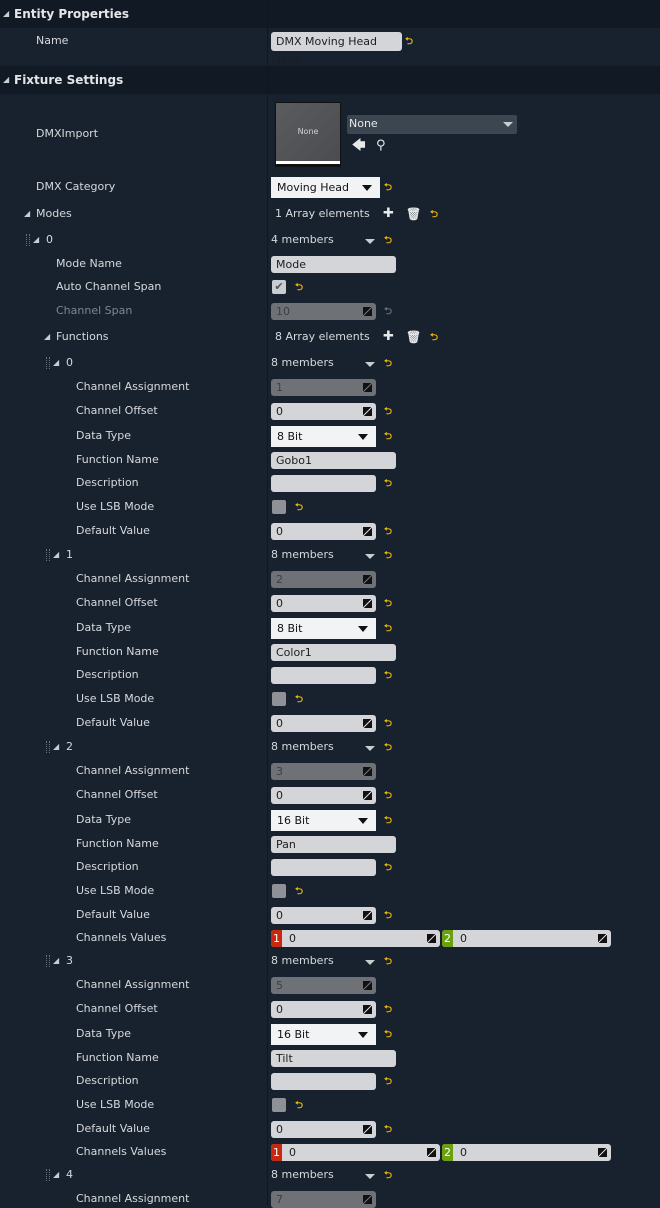  Describe the element at coordinates (432, 124) in the screenshot. I see `asset-picker-combo: None` at that location.